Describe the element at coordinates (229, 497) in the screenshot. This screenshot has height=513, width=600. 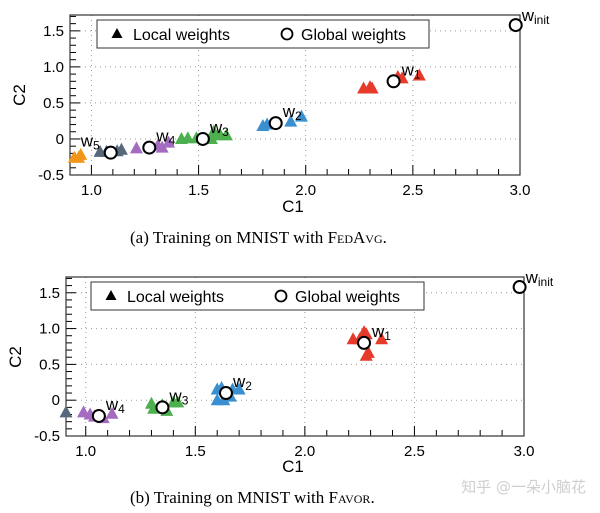
I see `caption-b-prefix: (b) Training on MNIST with` at that location.